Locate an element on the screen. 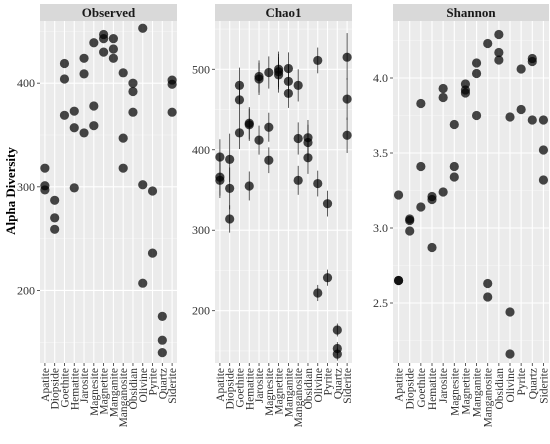 This screenshot has height=444, width=550. x-tick-label: Siderite is located at coordinates (348, 386).